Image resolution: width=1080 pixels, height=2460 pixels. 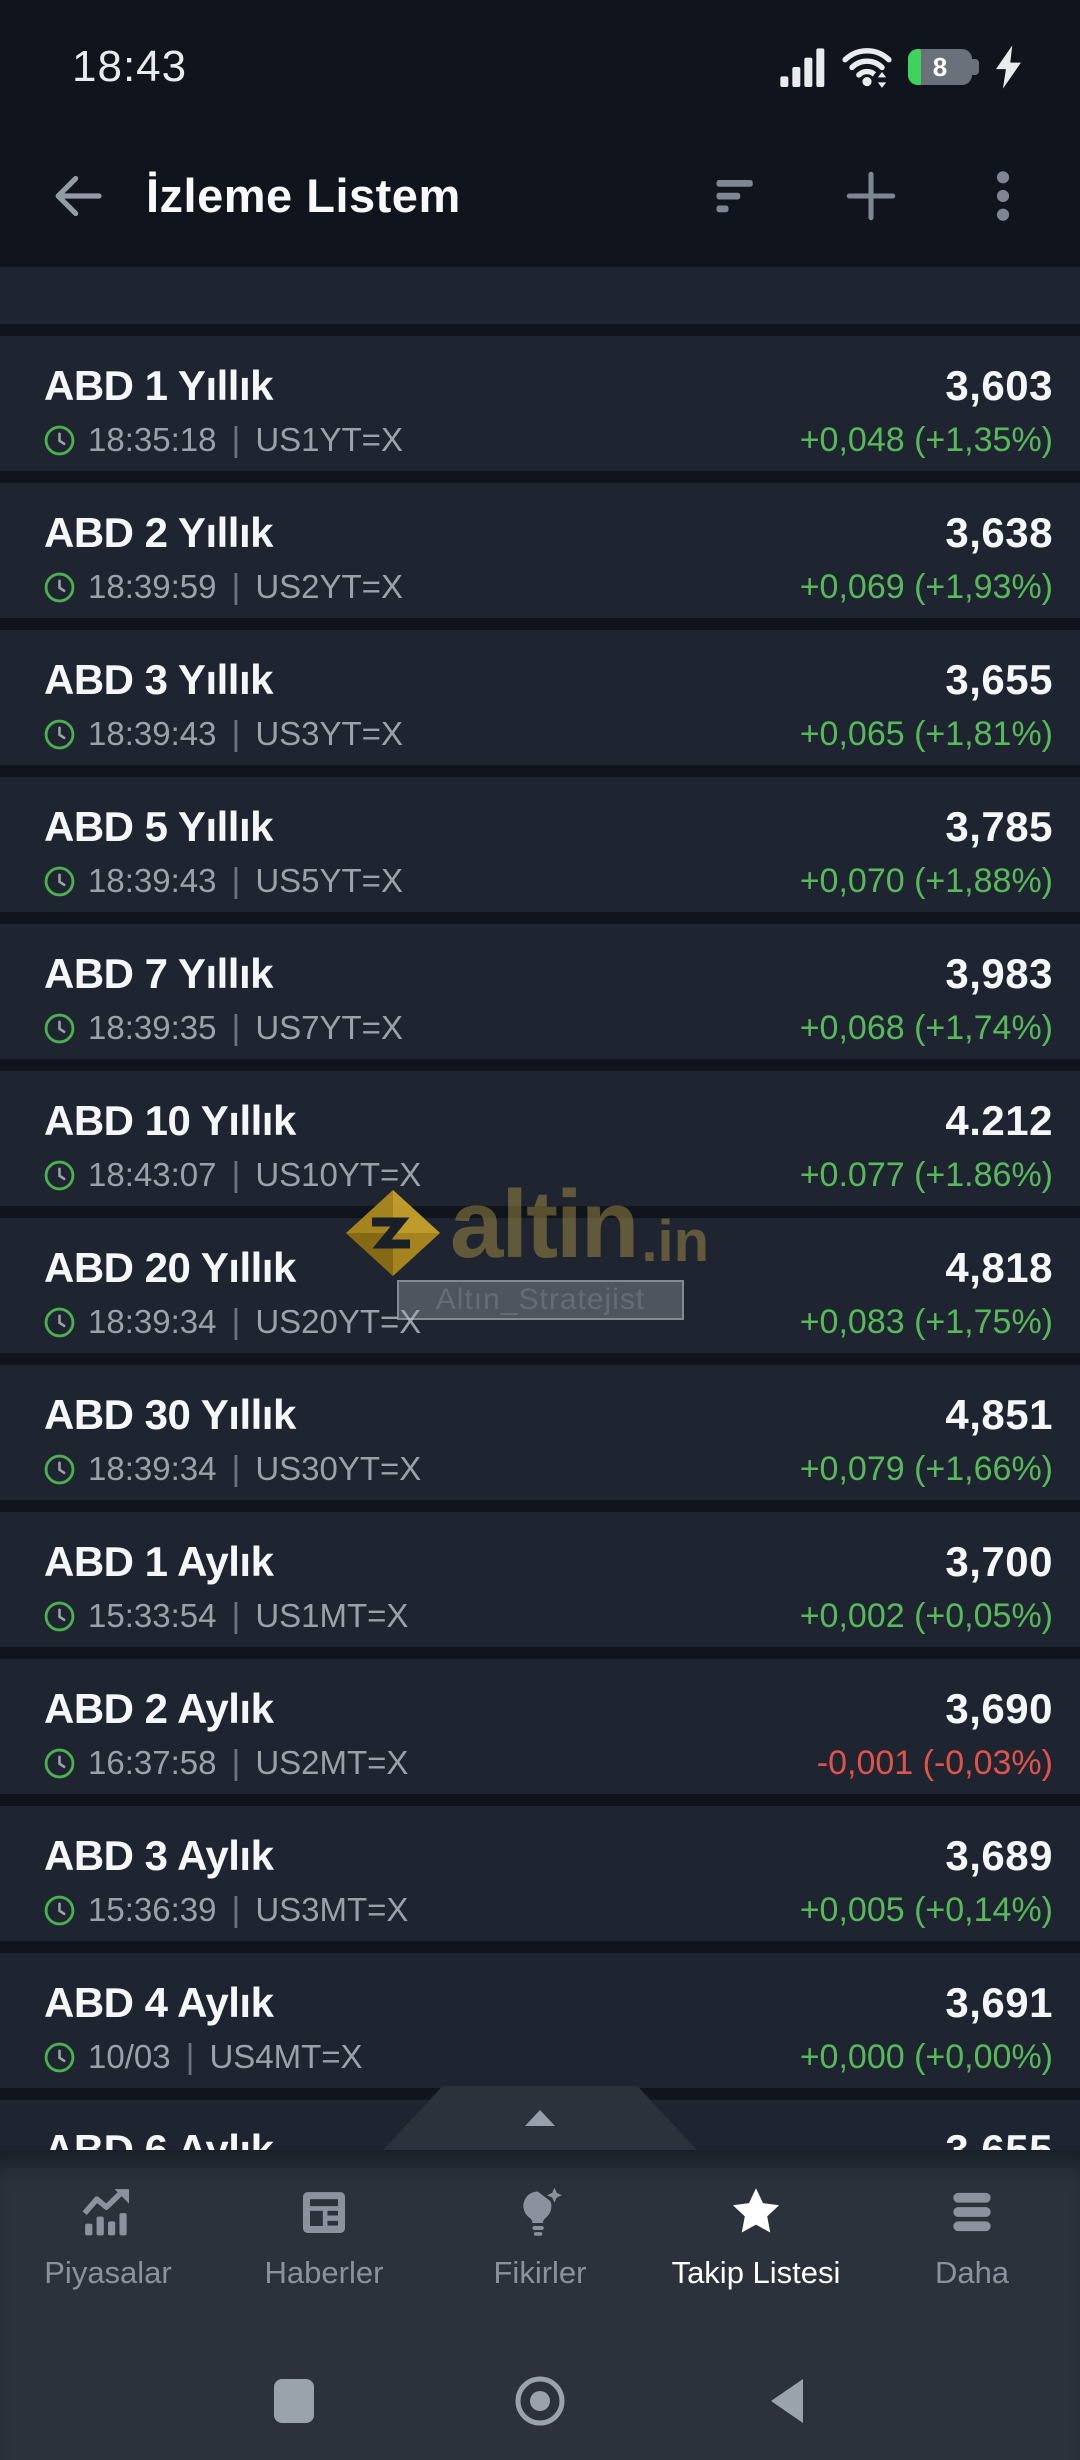 I want to click on instrument-change: +0.077 (+1.86%), so click(x=926, y=1175).